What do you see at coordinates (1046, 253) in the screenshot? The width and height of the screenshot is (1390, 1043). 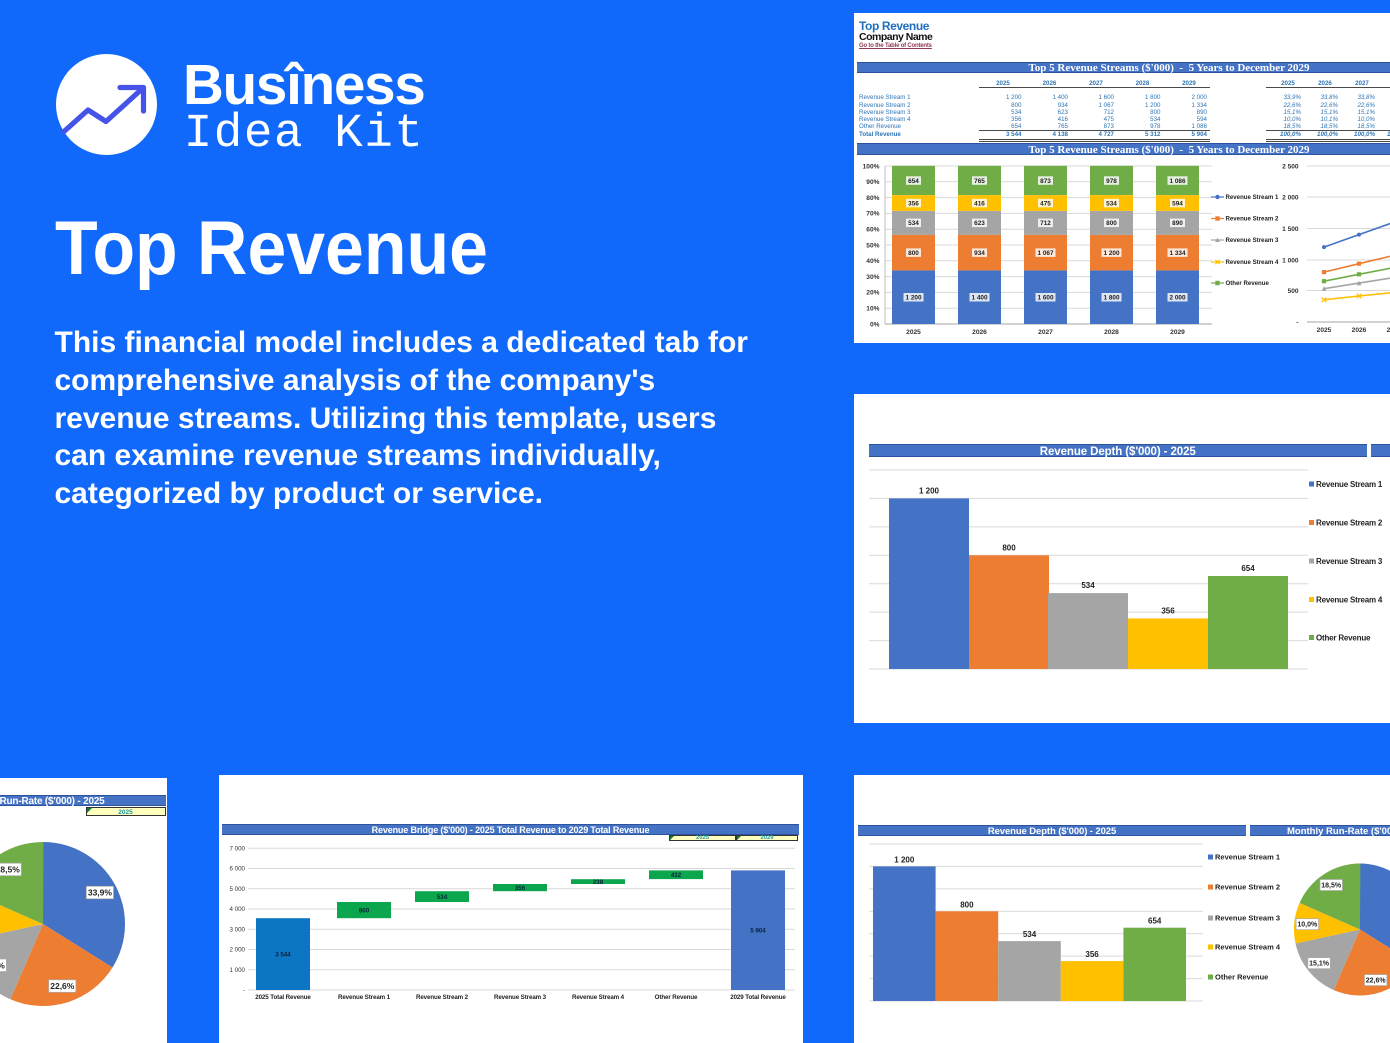 I see `svg-text: 1 067` at bounding box center [1046, 253].